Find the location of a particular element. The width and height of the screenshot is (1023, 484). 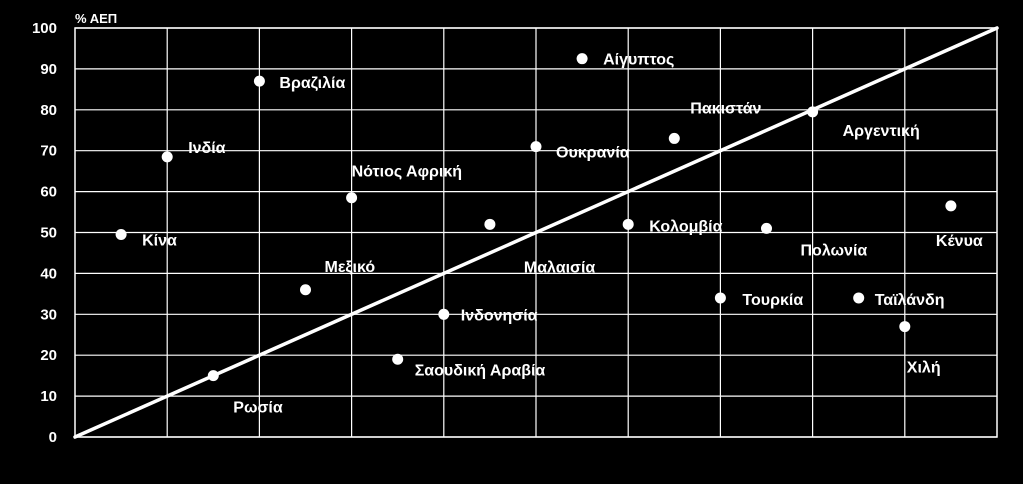

y-tick-label: 20 is located at coordinates (48, 355).